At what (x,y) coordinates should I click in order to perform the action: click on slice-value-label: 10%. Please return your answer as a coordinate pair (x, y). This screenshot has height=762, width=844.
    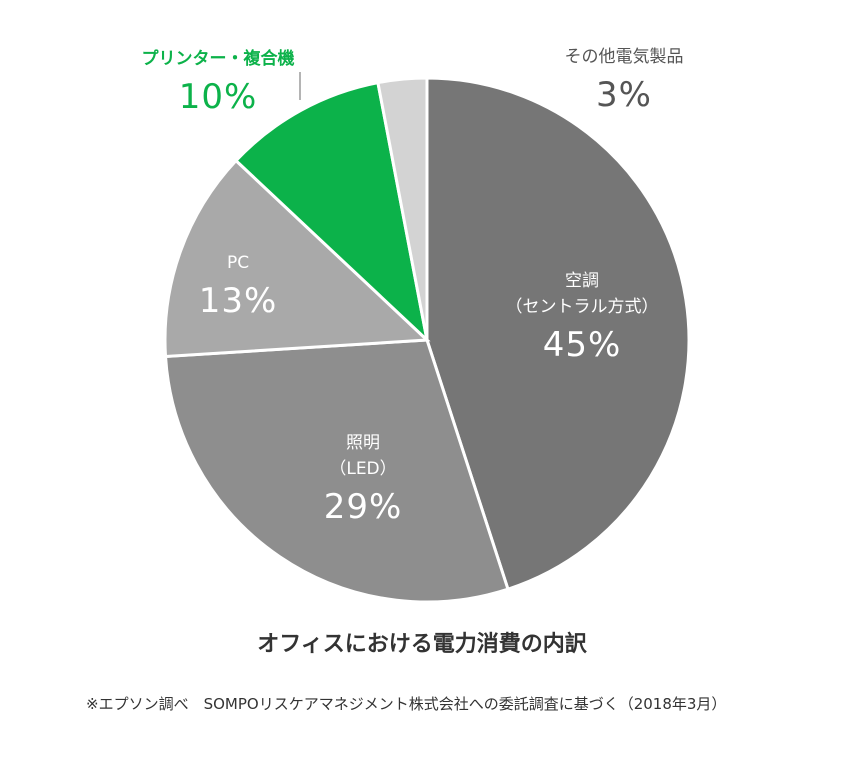
    Looking at the image, I should click on (218, 97).